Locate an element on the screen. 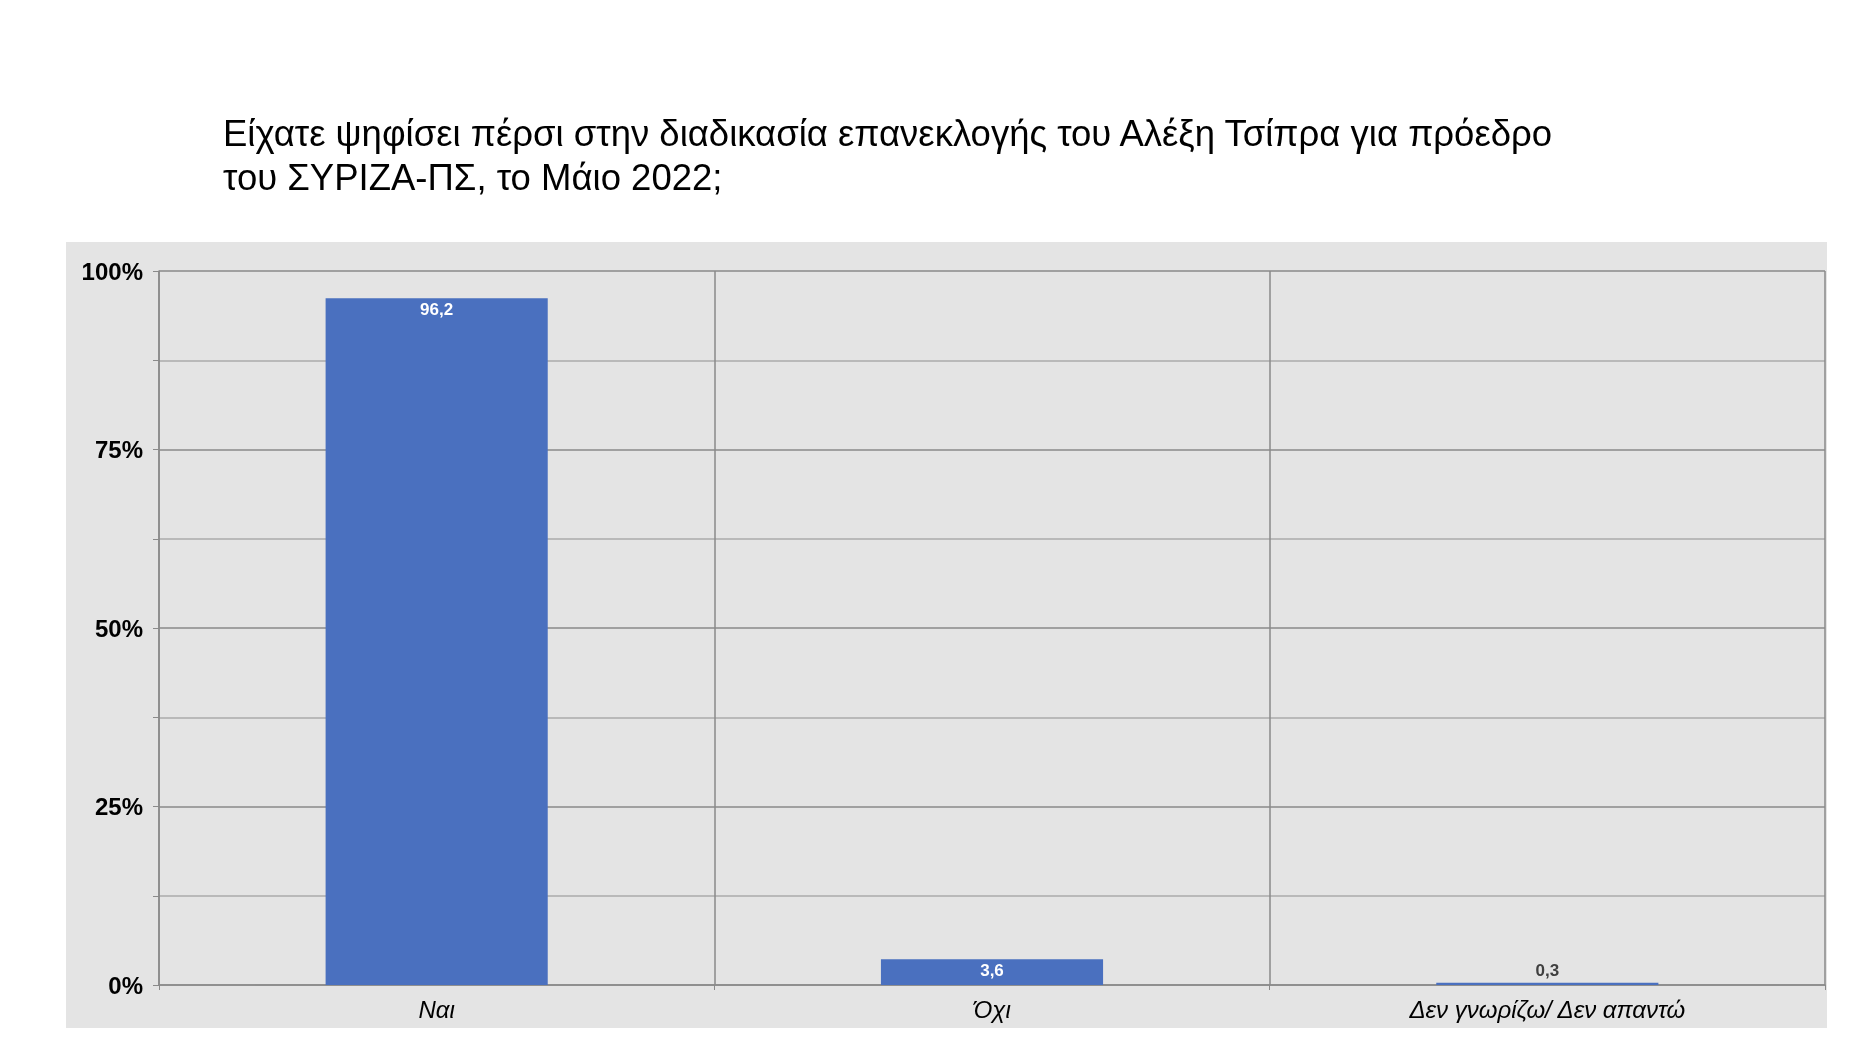 This screenshot has width=1870, height=1054. data-label: 96,2 is located at coordinates (437, 310).